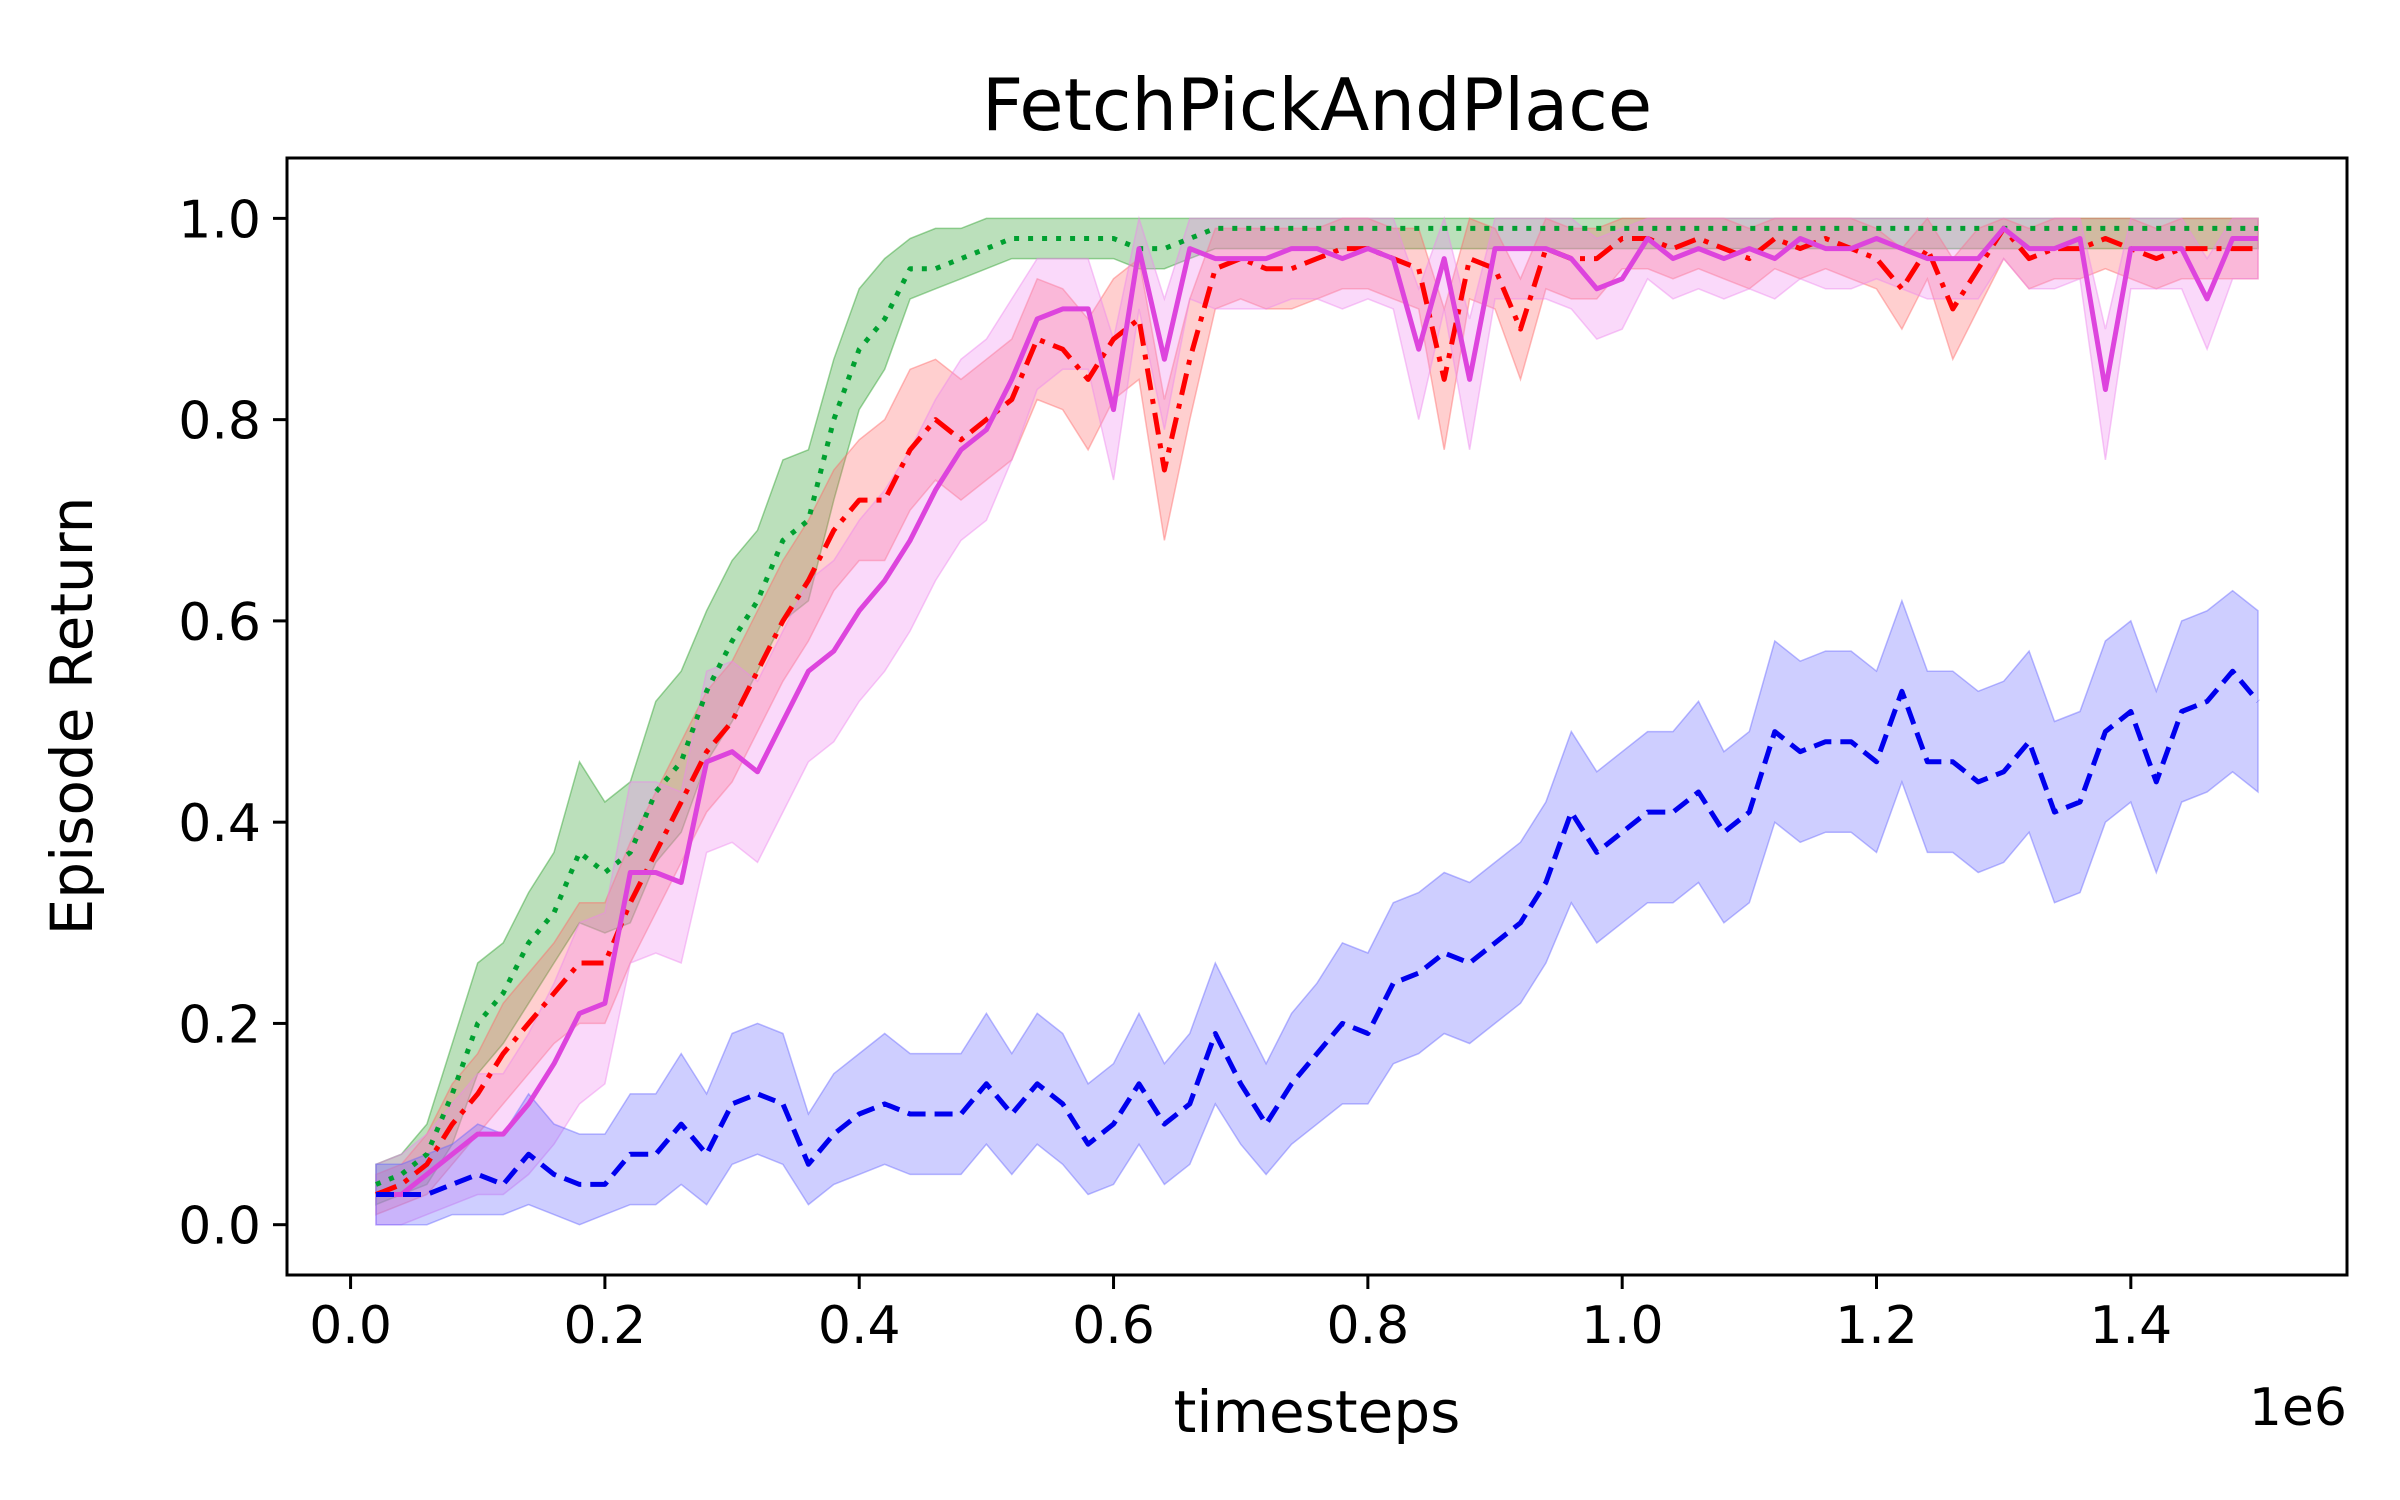  Describe the element at coordinates (1368, 1326) in the screenshot. I see `x-tick-label: 0.8` at that location.